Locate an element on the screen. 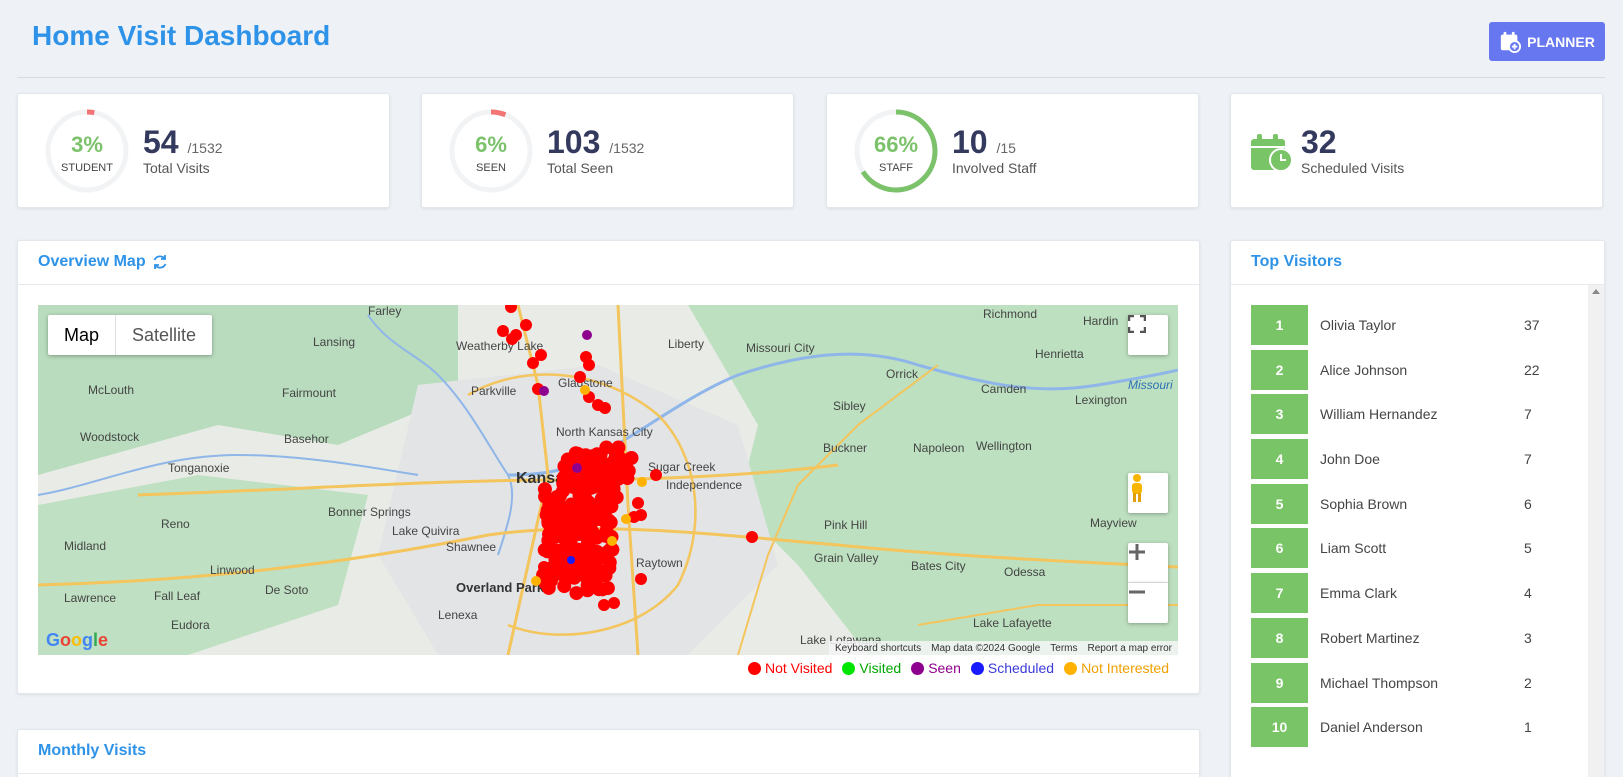 Image resolution: width=1623 pixels, height=777 pixels. map-green-area is located at coordinates (203, 565).